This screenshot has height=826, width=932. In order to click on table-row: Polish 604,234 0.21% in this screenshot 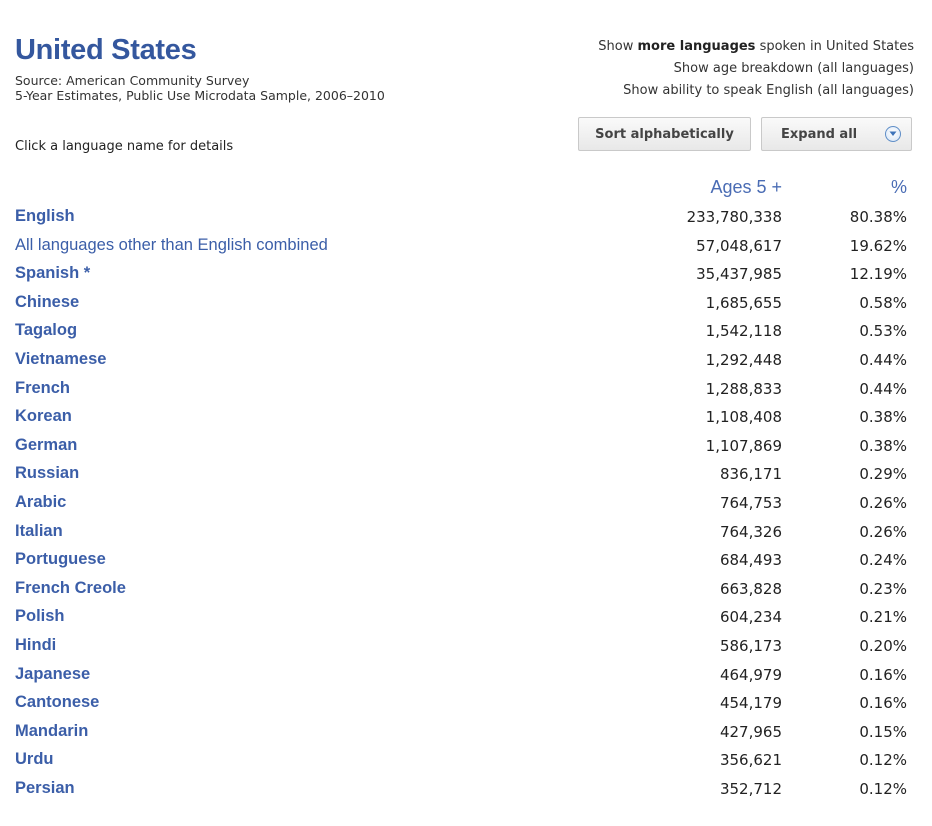, I will do `click(466, 617)`.